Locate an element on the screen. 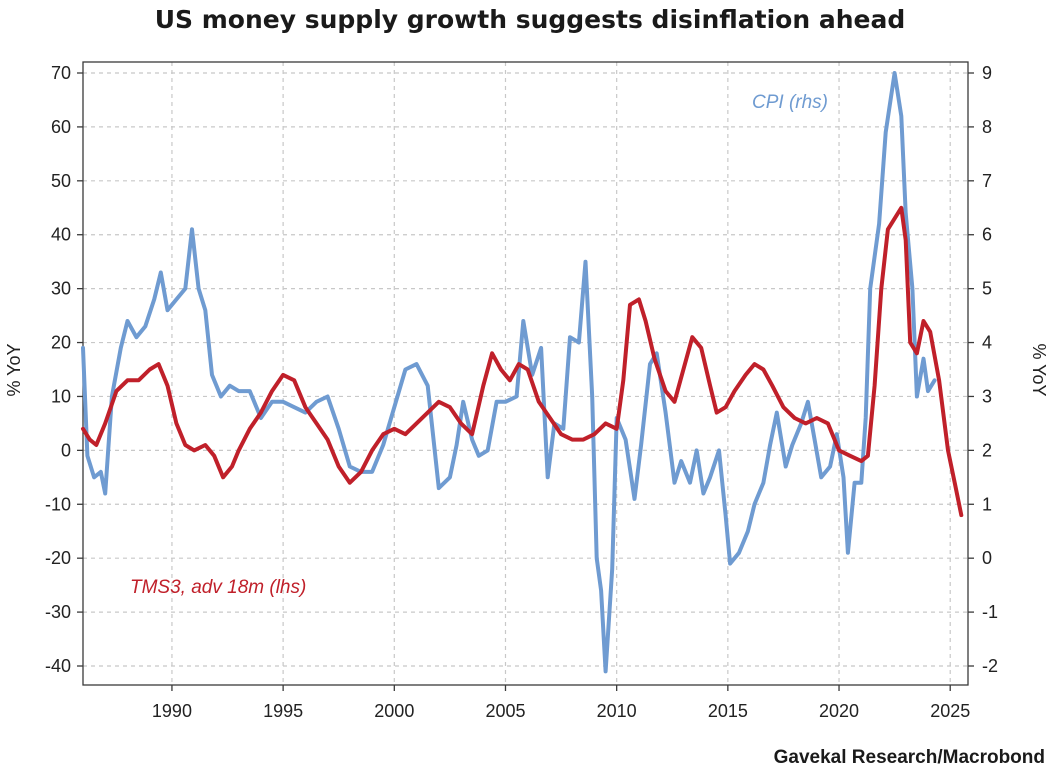  left-tick-label: 10 is located at coordinates (61, 396).